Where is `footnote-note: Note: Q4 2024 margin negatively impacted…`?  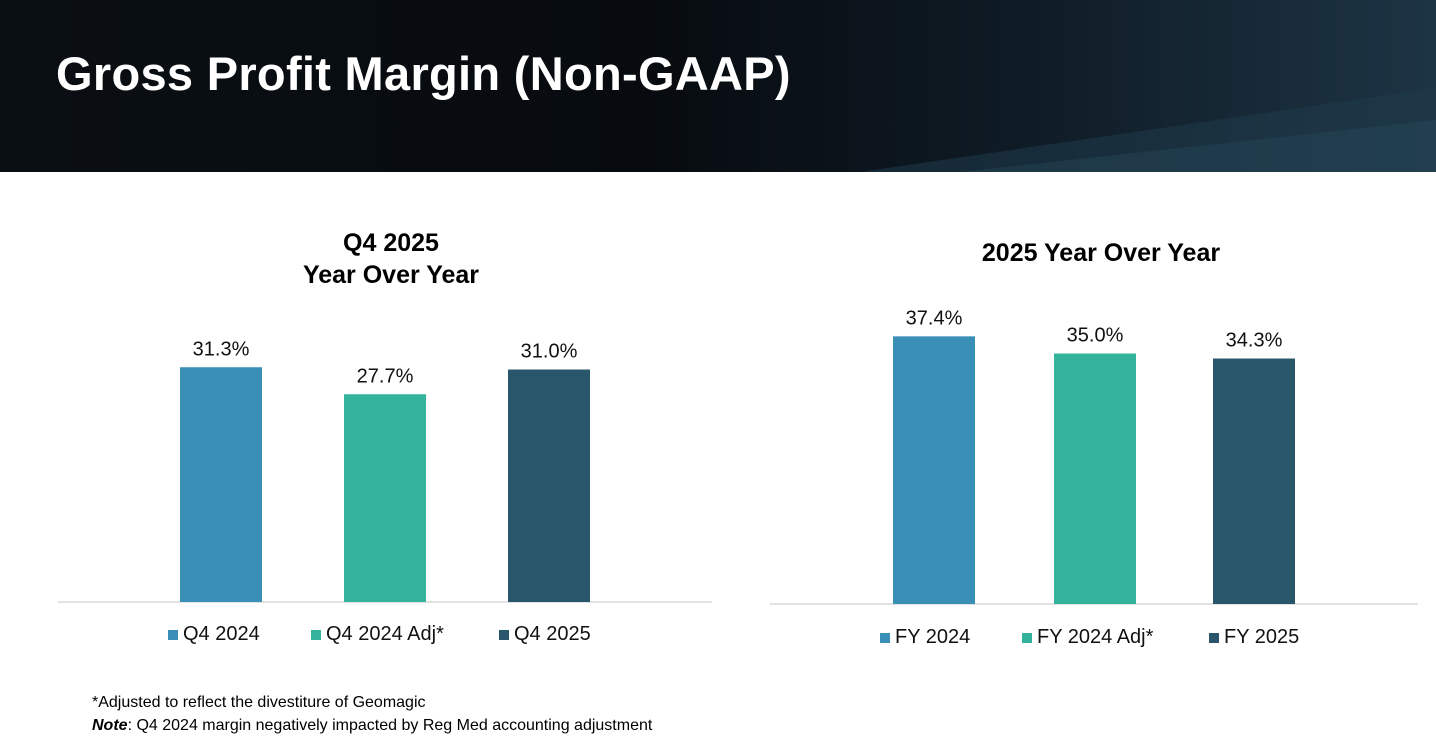
footnote-note: Note: Q4 2024 margin negatively impacted… is located at coordinates (372, 726).